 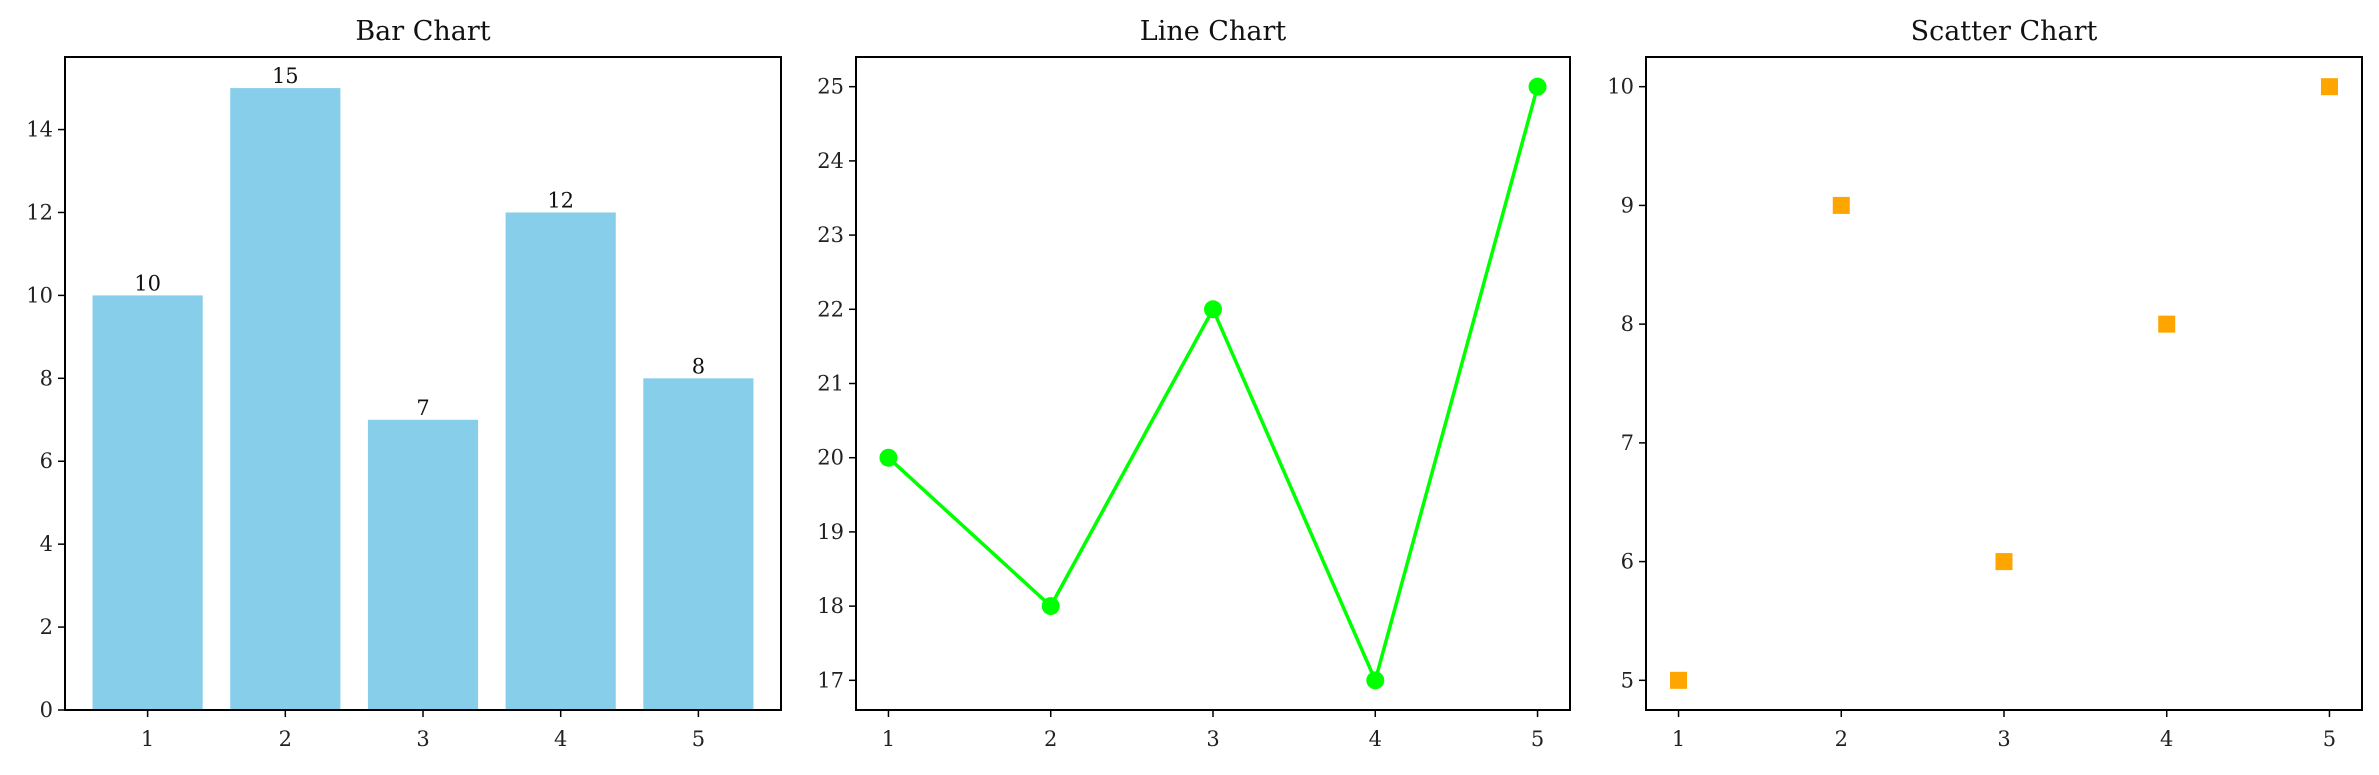 What do you see at coordinates (39, 212) in the screenshot?
I see `bar-chart-ytick-label: 12` at bounding box center [39, 212].